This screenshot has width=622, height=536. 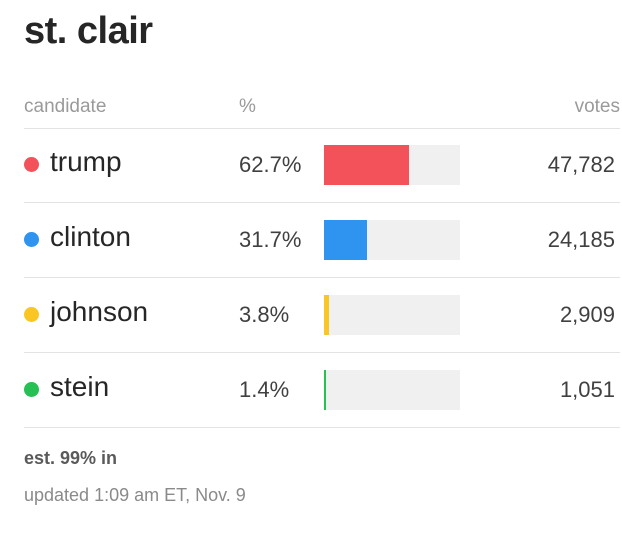 I want to click on candidate-votes: 47,782, so click(x=581, y=164).